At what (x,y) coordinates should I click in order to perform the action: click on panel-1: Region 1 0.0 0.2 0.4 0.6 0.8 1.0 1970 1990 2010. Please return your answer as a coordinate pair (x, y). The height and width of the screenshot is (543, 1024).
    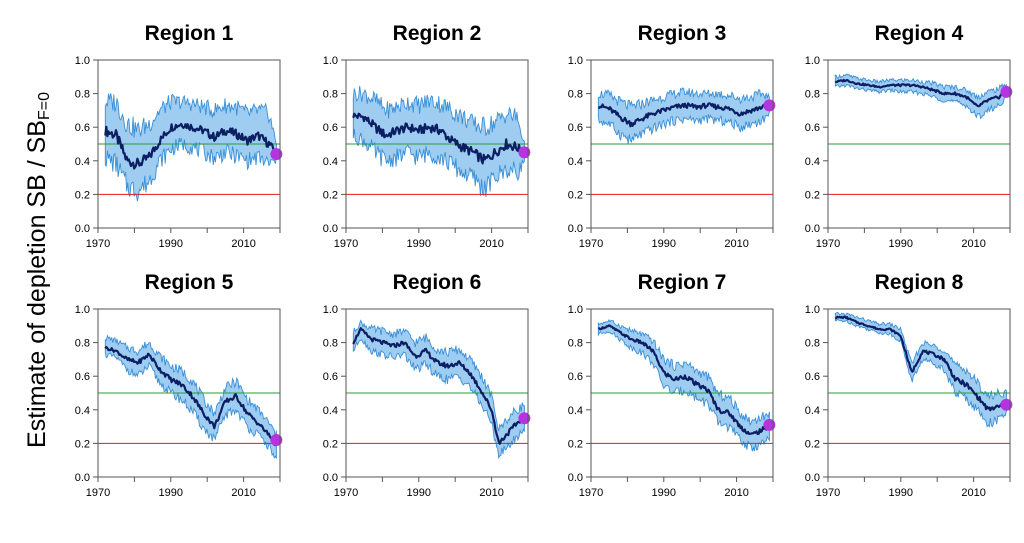
    Looking at the image, I should click on (179, 136).